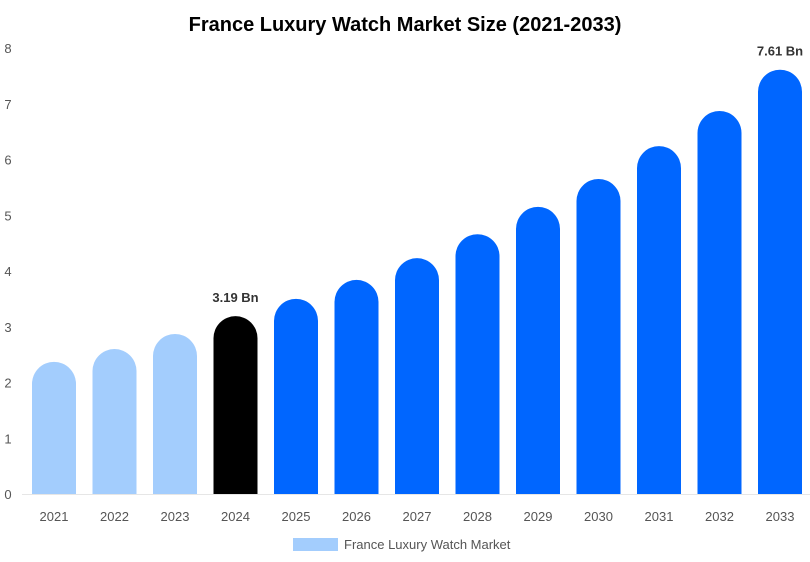 This screenshot has height=562, width=810. Describe the element at coordinates (659, 516) in the screenshot. I see `x-tick-label: 2031` at that location.